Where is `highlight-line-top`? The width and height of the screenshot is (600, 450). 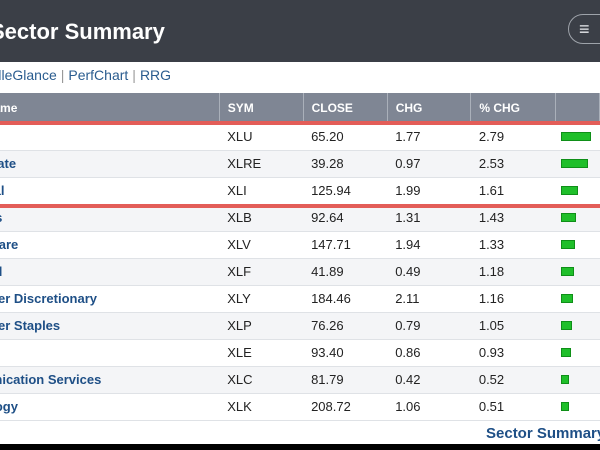
highlight-line-top is located at coordinates (300, 123).